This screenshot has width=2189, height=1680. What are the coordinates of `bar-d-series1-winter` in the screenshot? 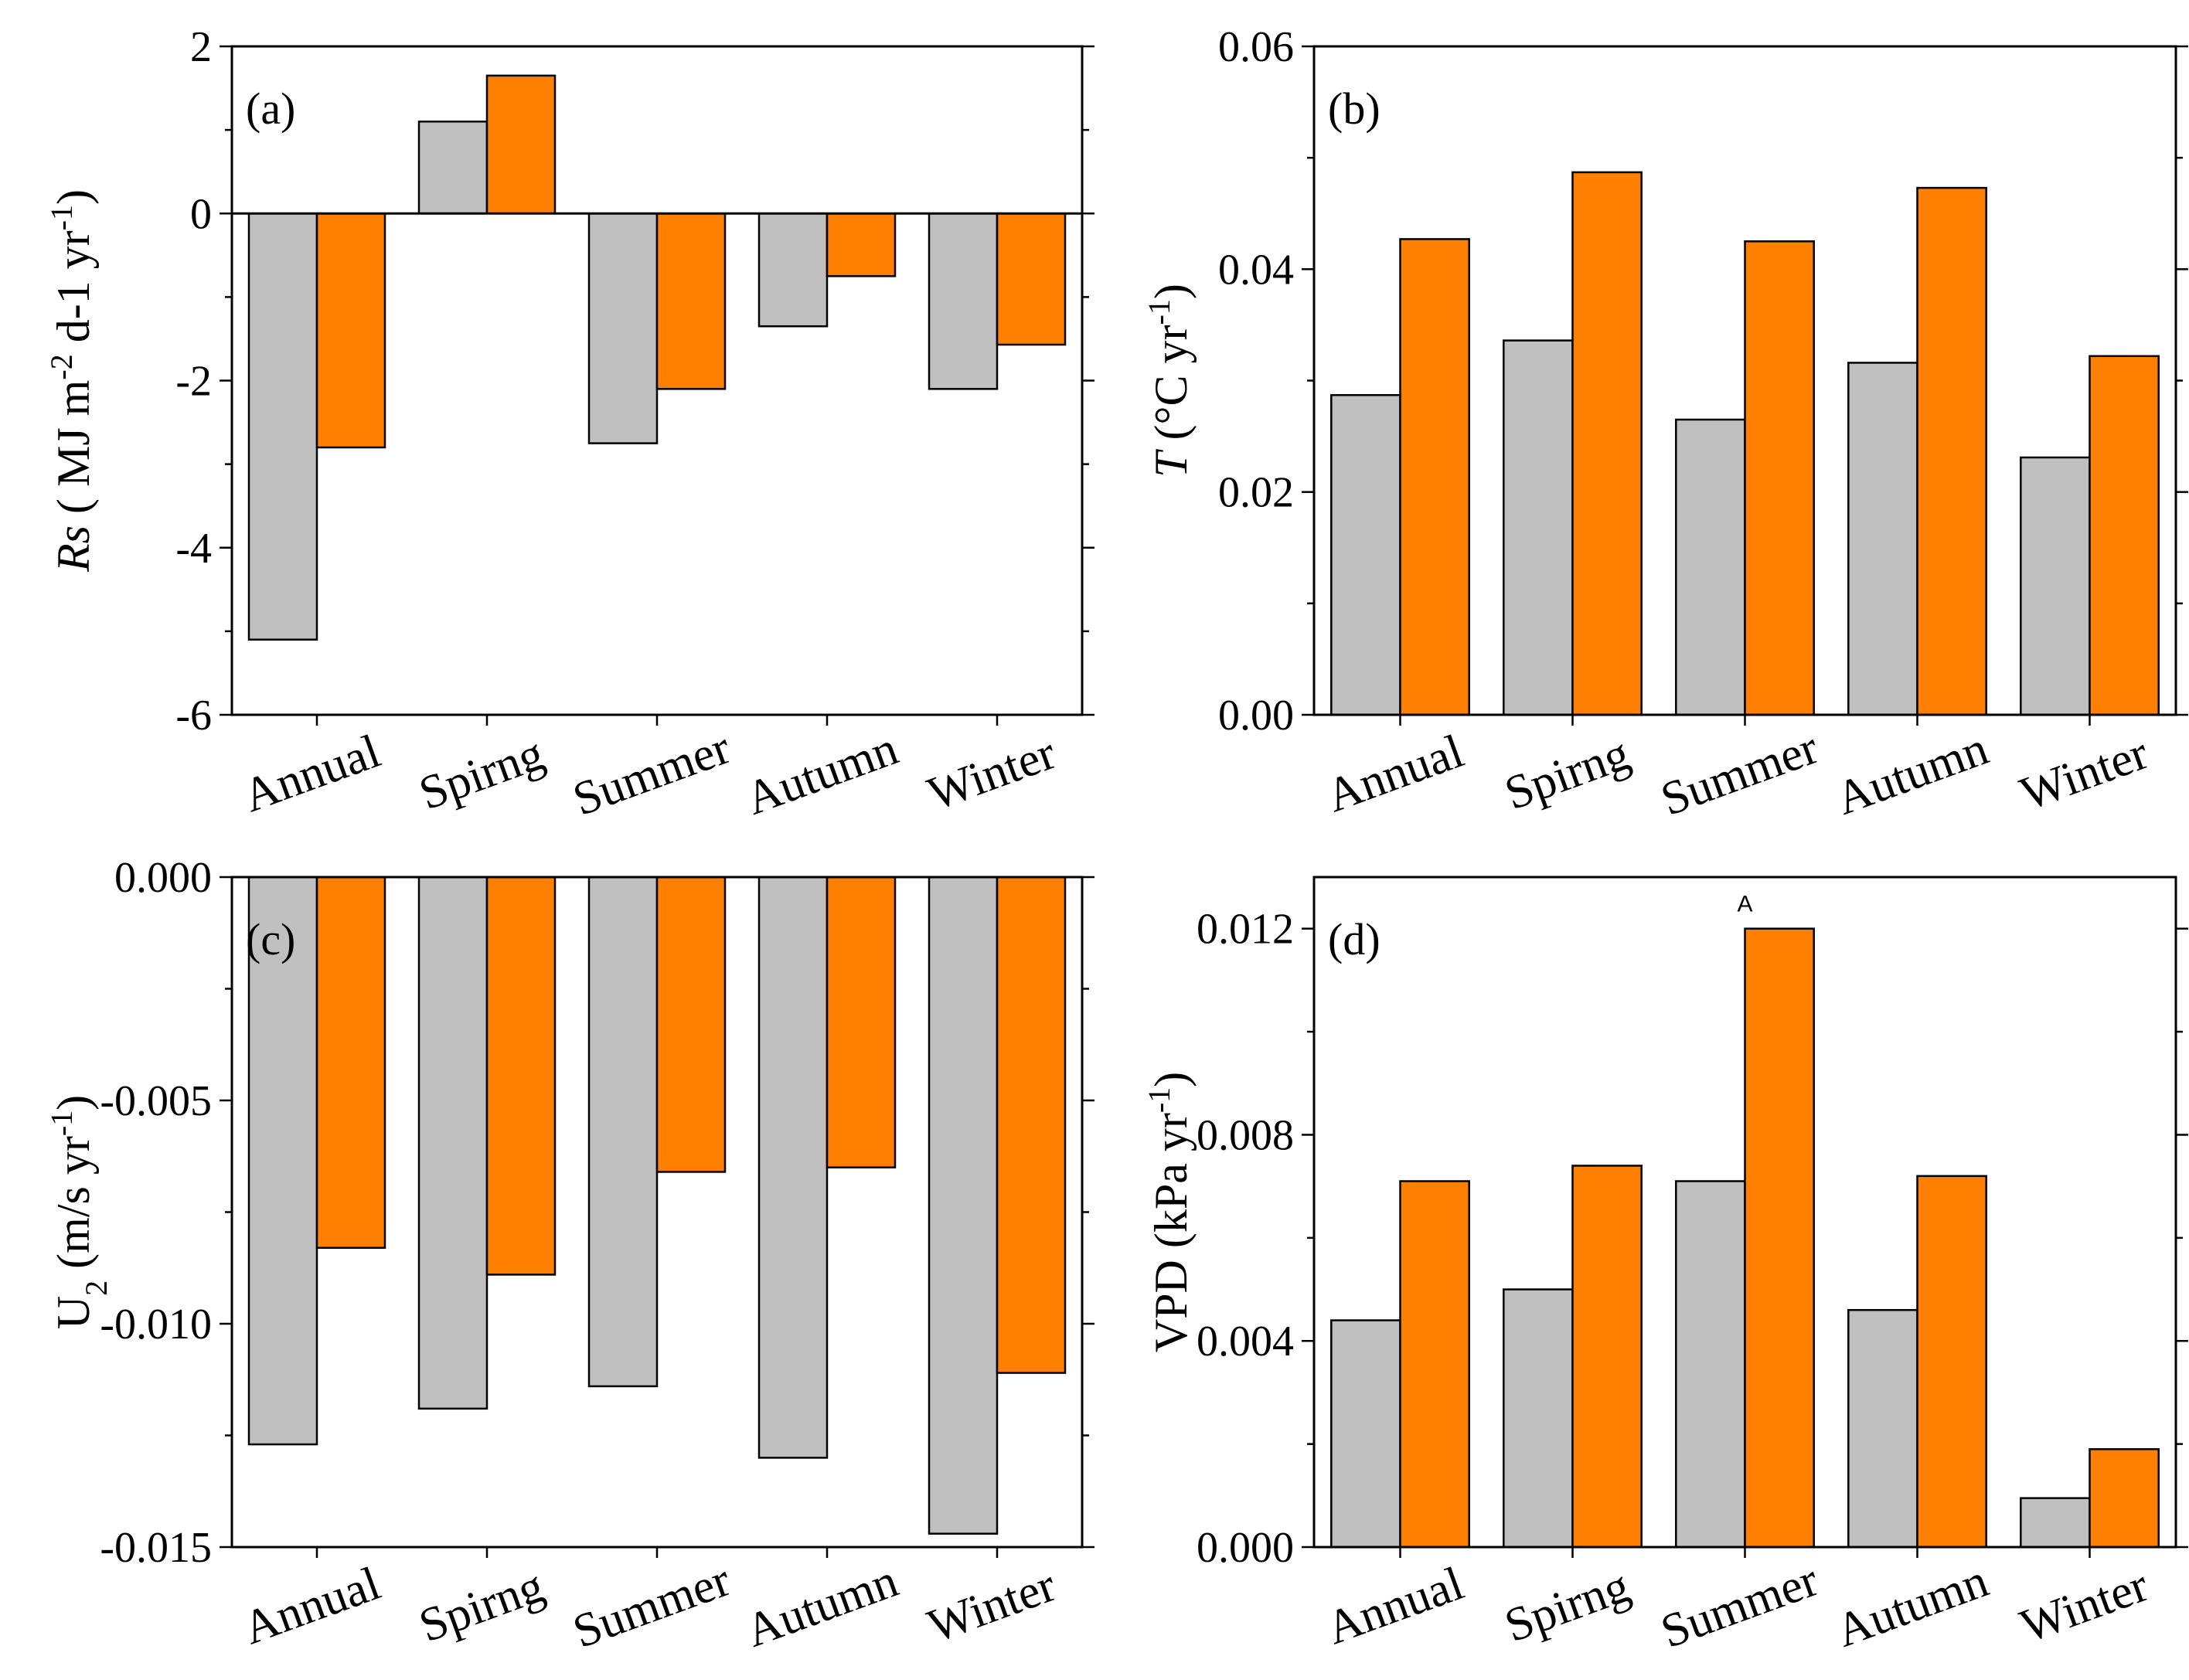 It's located at (2055, 1523).